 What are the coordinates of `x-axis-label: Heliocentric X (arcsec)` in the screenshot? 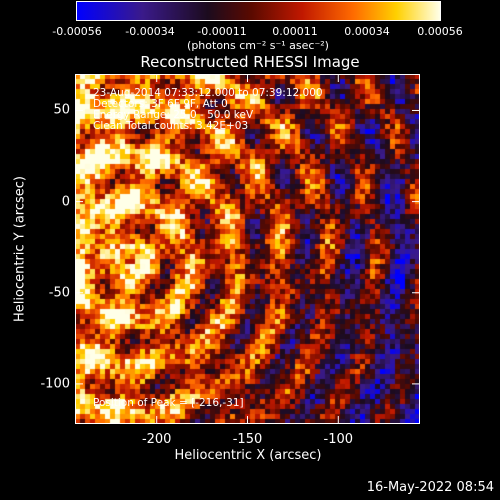 It's located at (248, 455).